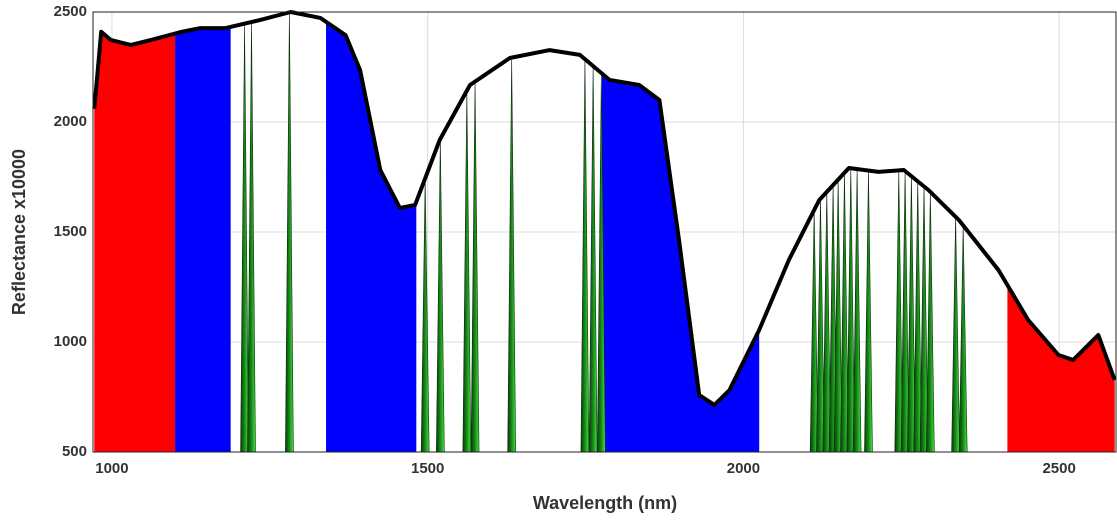  Describe the element at coordinates (70, 231) in the screenshot. I see `y-tick-label: 1500` at that location.